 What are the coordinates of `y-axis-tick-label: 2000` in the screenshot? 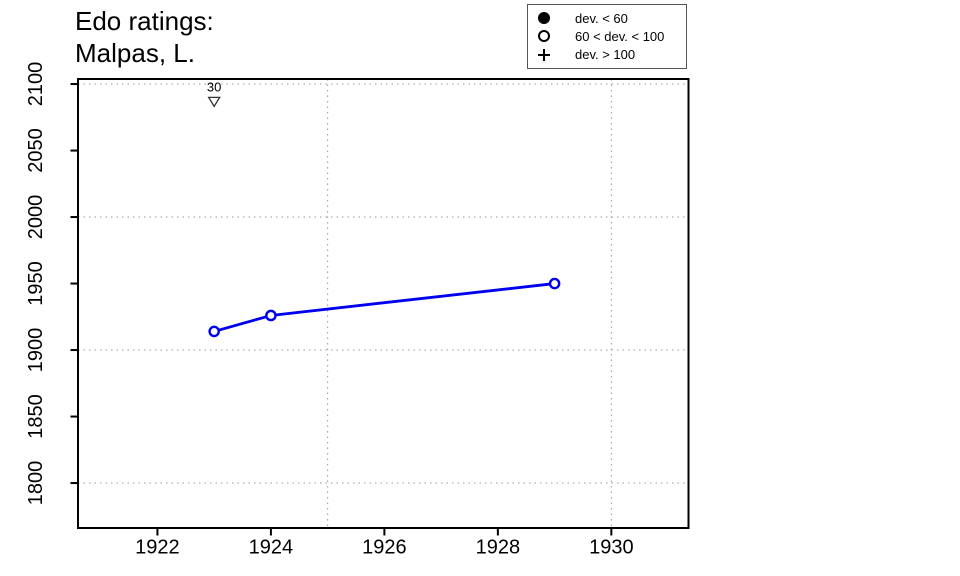 It's located at (36, 217).